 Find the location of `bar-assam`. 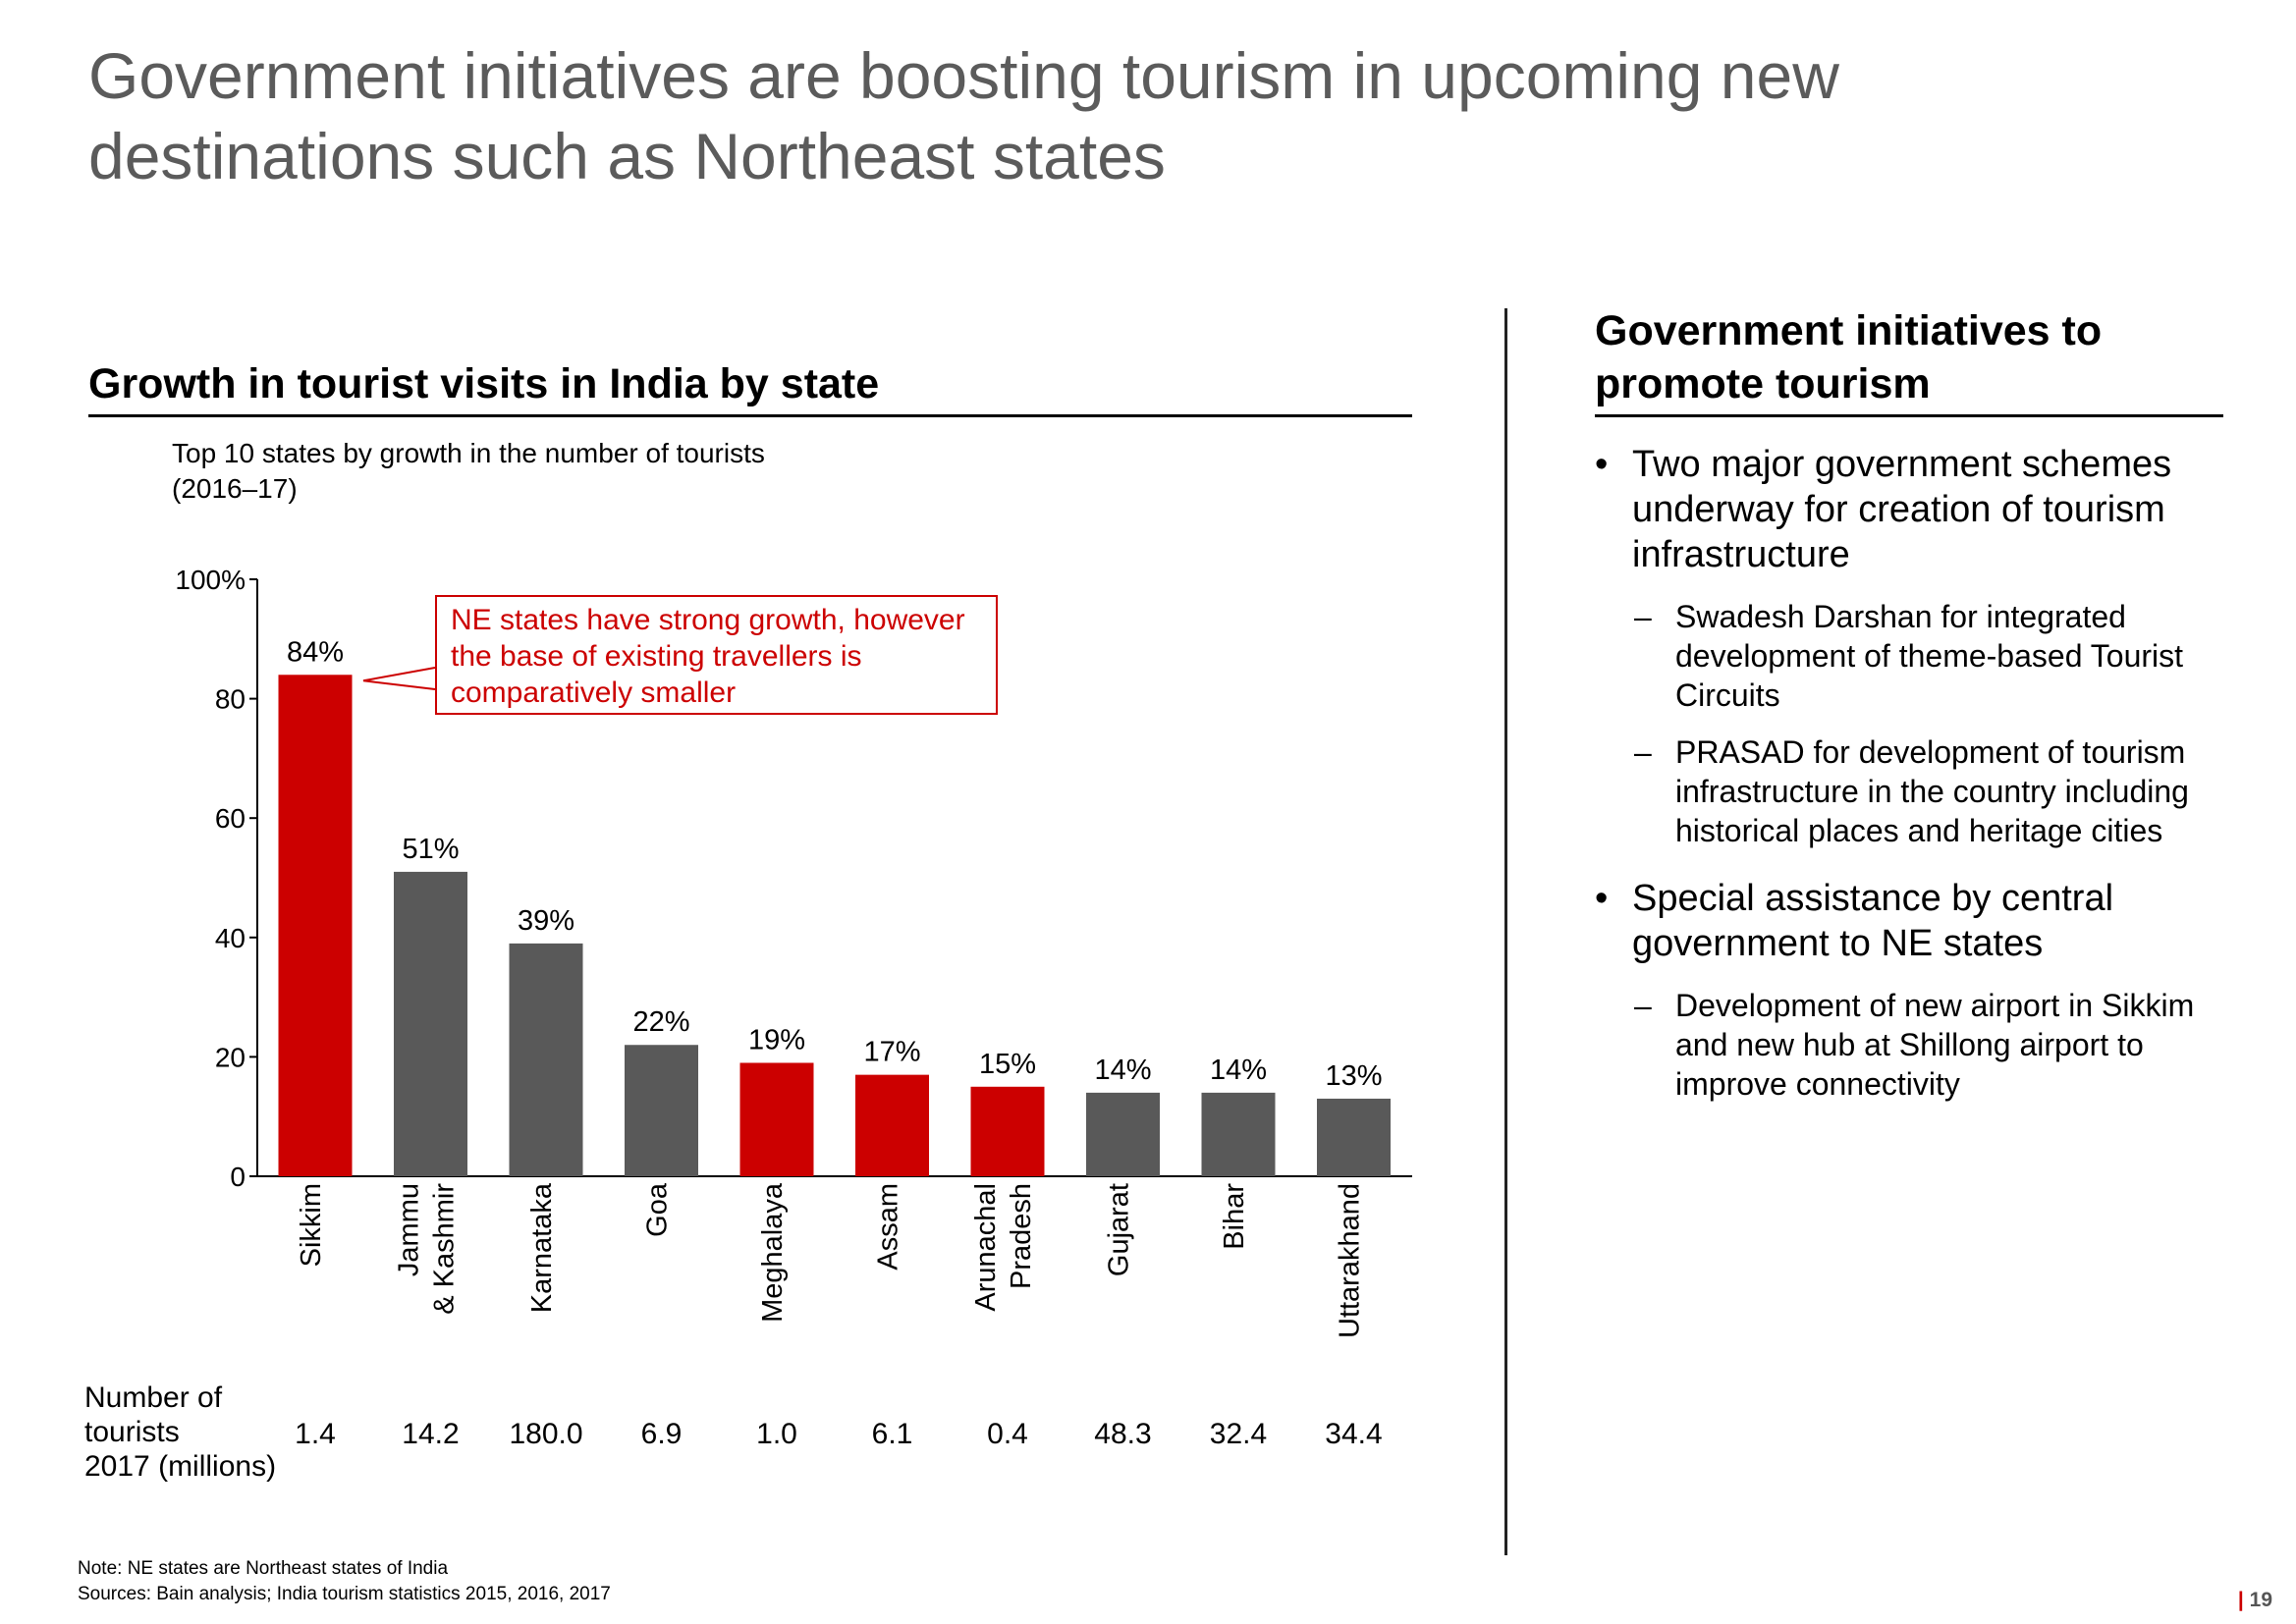

bar-assam is located at coordinates (892, 1125).